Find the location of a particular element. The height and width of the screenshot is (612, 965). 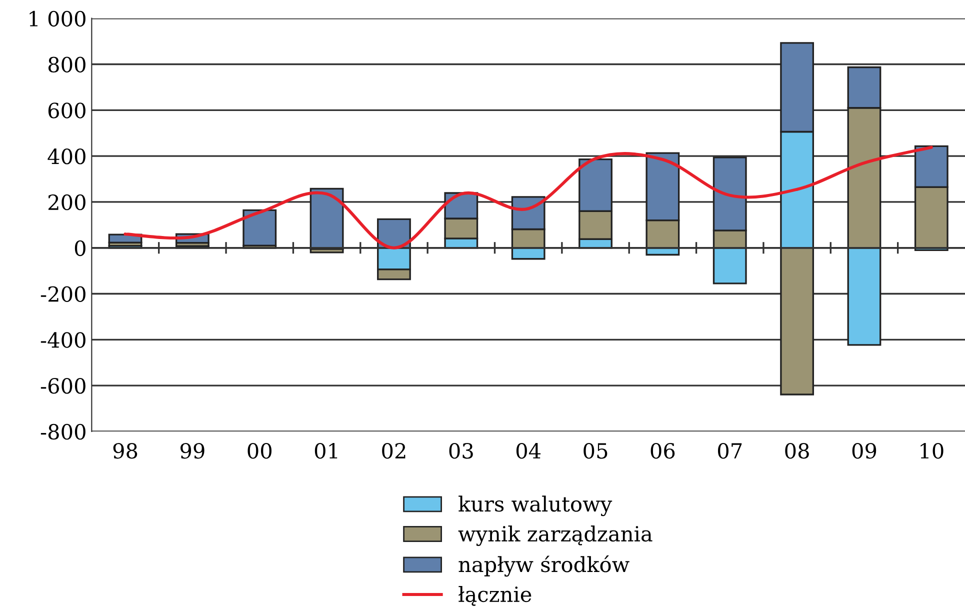

y-tick-label: 400 is located at coordinates (67, 156).